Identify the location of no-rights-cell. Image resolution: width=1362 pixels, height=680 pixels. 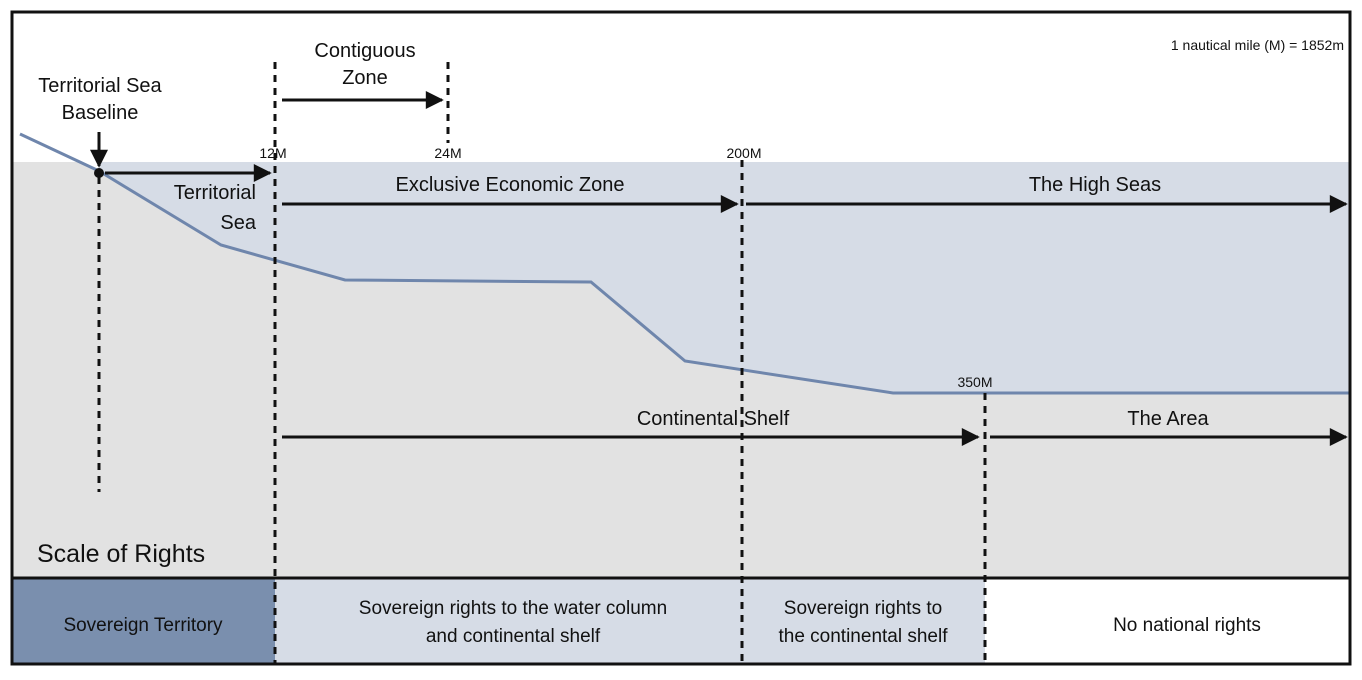
(1167, 621).